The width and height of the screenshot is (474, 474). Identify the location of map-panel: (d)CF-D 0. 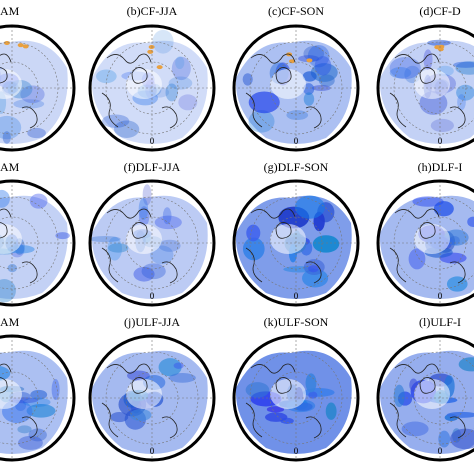
(425, 78).